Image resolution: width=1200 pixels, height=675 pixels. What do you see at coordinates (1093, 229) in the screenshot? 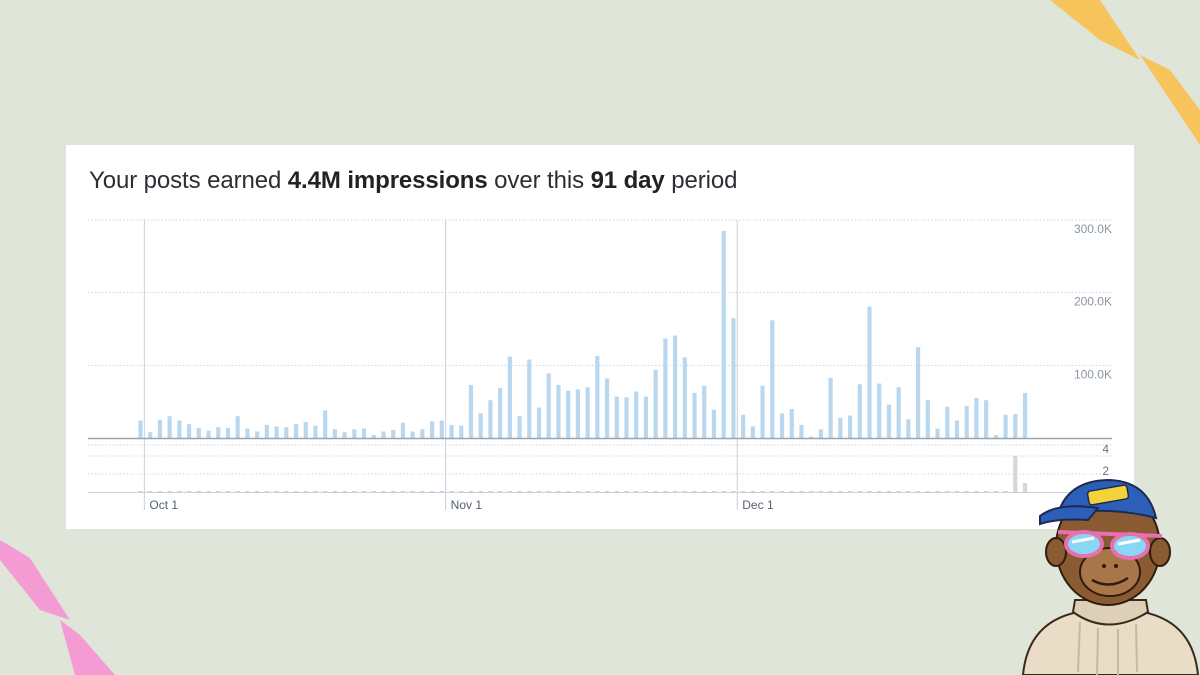
I see `y-tick-label-main: 300.0K` at bounding box center [1093, 229].